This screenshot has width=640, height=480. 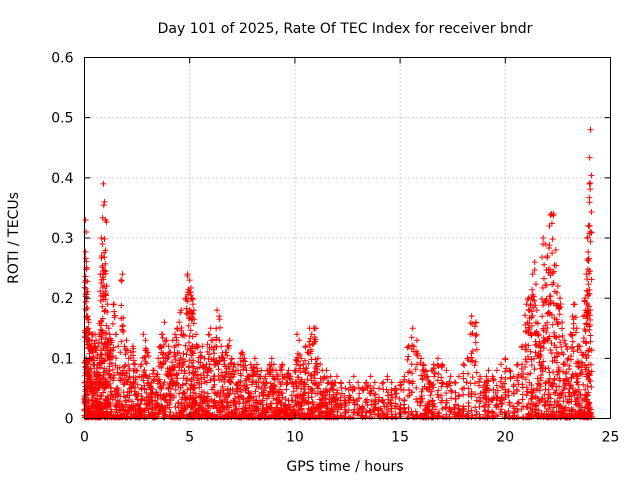 I want to click on y-tick-labels: 0 0.1 0.2 0.3 0.4 0.5 0.6, so click(x=62, y=239).